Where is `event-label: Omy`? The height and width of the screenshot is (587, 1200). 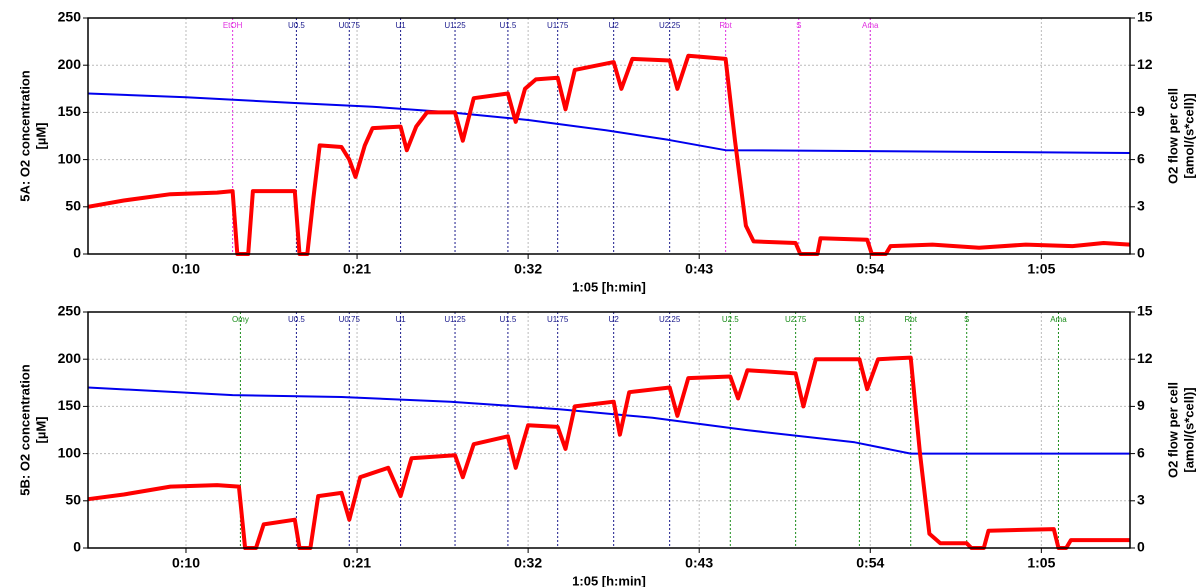
event-label: Omy is located at coordinates (240, 319).